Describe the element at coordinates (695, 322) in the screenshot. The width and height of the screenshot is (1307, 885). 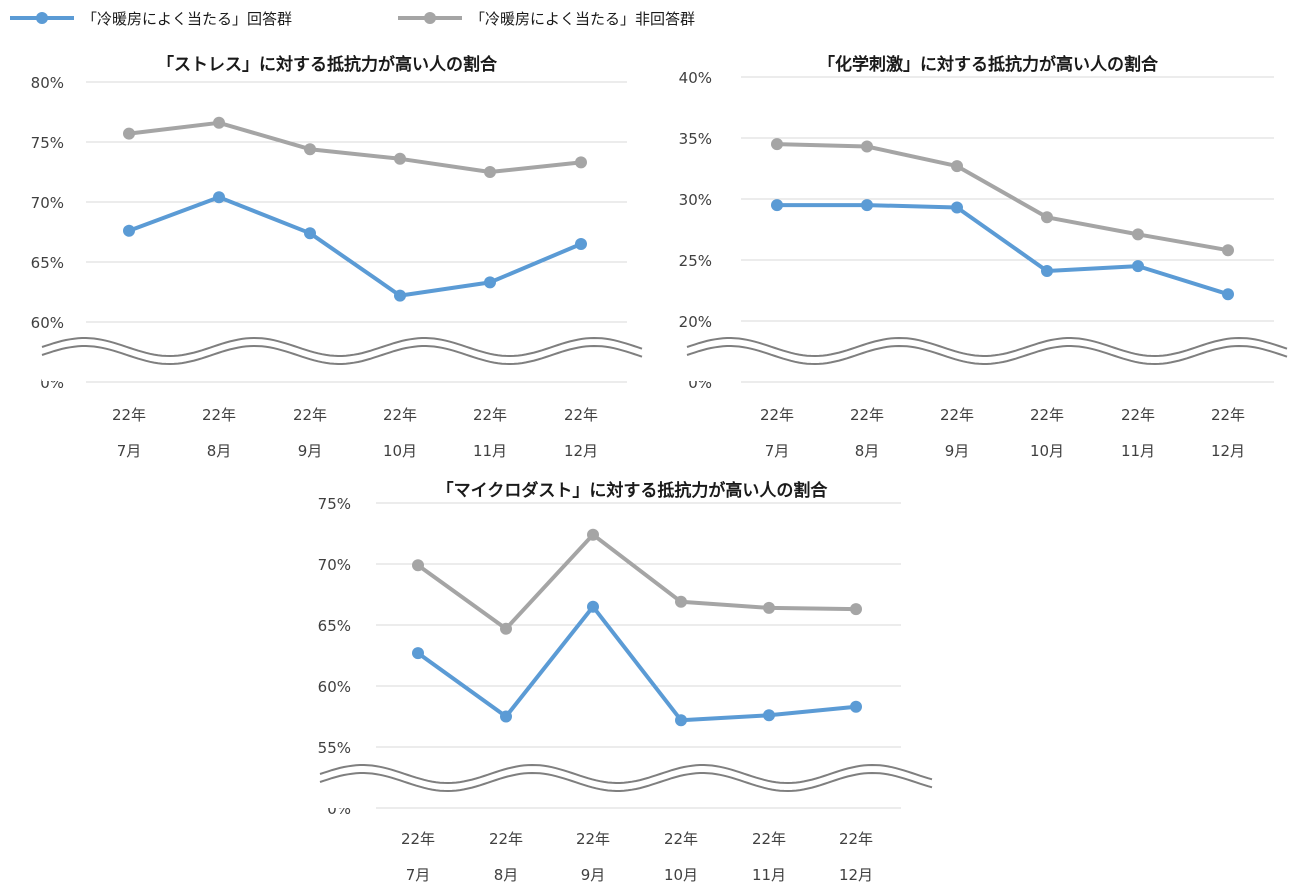
I see `y-tick-label: 20%` at that location.